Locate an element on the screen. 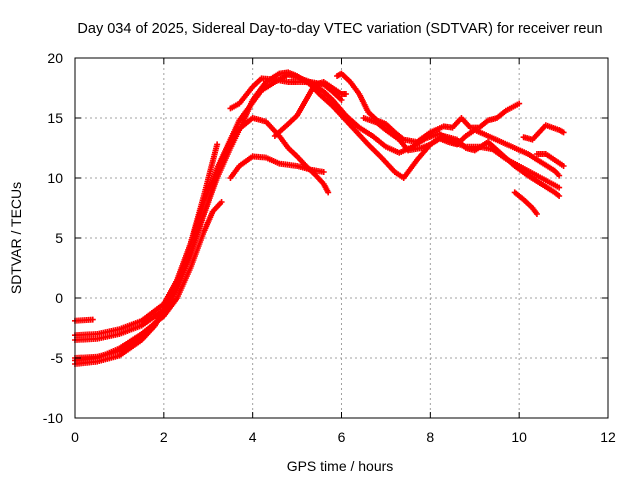 The height and width of the screenshot is (480, 640). y-tick-label: 5 is located at coordinates (59, 238).